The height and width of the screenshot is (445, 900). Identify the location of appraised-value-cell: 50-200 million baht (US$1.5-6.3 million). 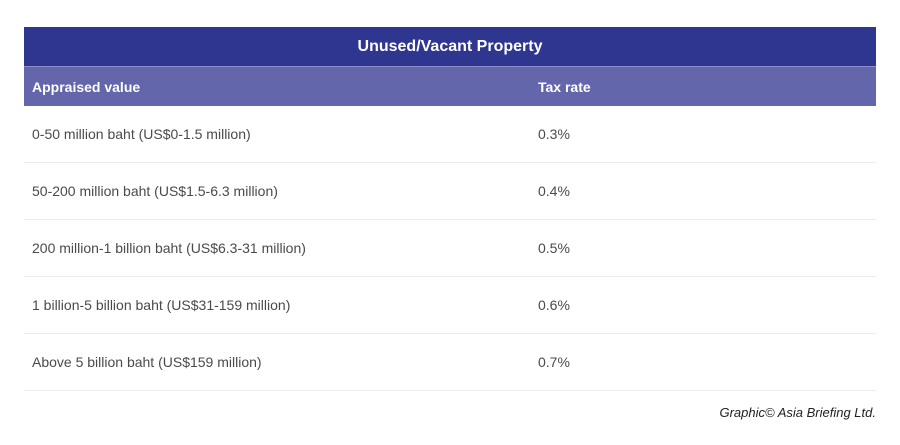
(155, 191).